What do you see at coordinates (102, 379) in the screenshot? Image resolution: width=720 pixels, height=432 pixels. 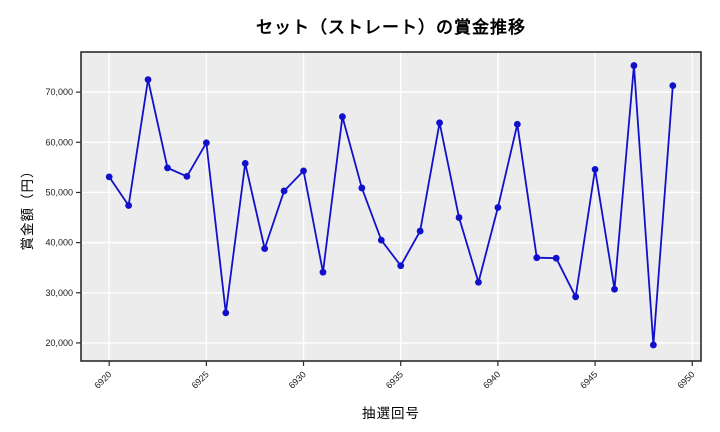 I see `x-tick-label: 6920` at bounding box center [102, 379].